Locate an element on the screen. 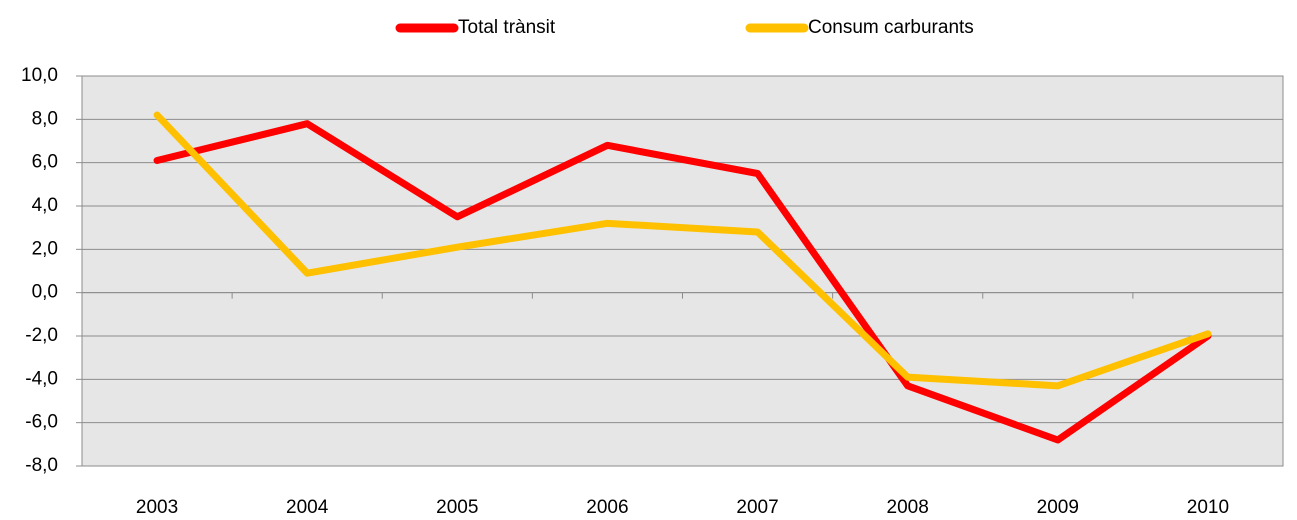 The width and height of the screenshot is (1297, 520). x-tick-label: 2008 is located at coordinates (908, 507).